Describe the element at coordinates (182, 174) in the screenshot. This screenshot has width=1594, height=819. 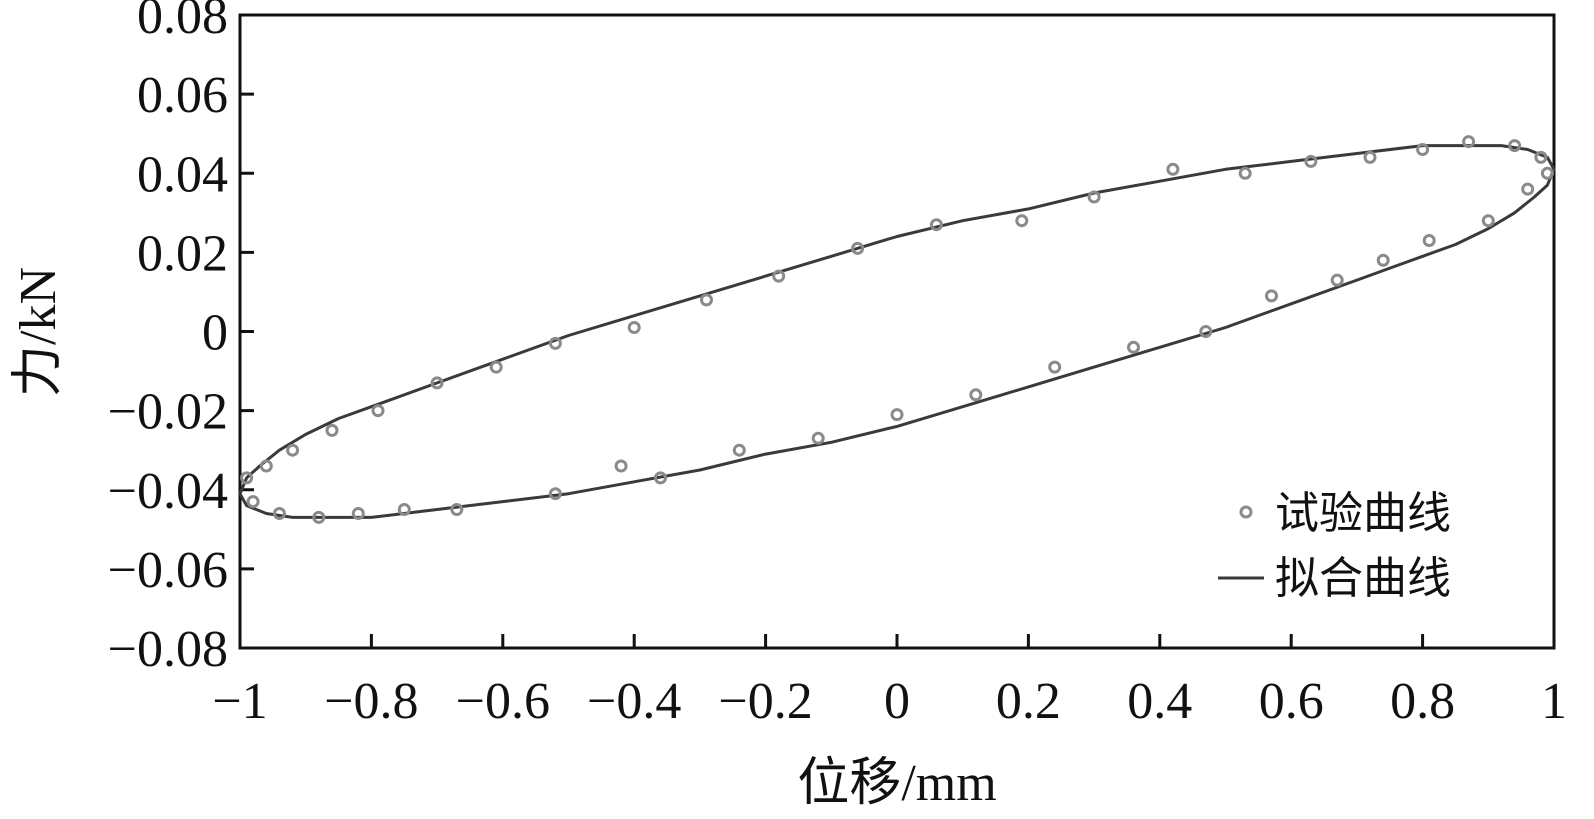
I see `y-tick-label: 0.04` at that location.